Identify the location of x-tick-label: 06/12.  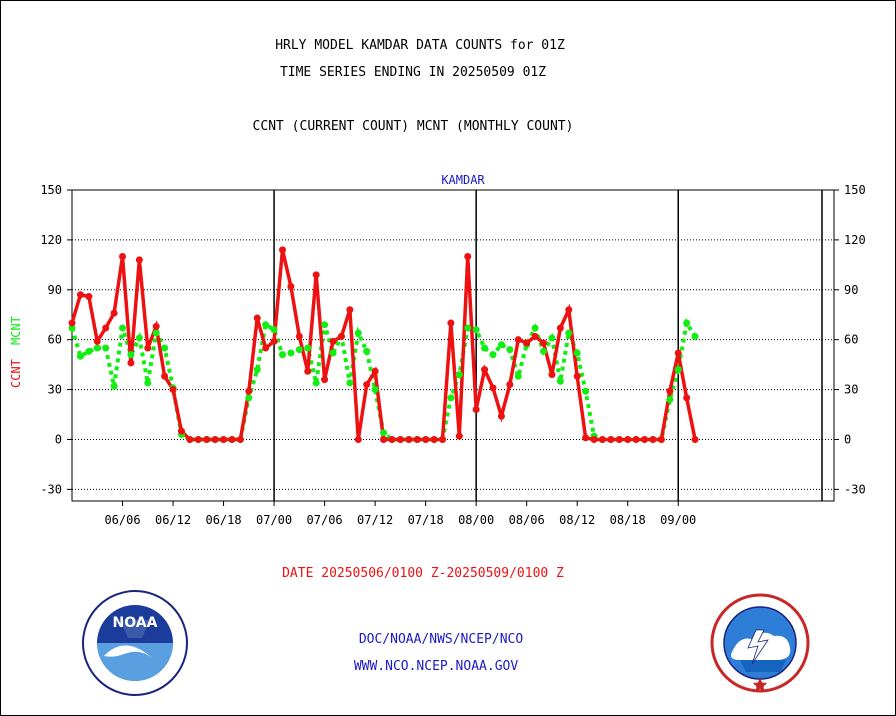
(173, 520).